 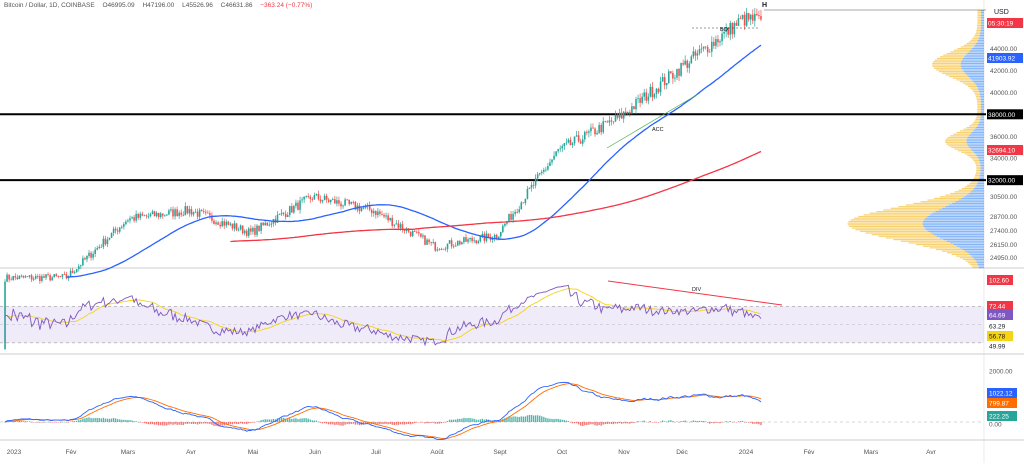 I want to click on ohlc-open: O46995.09, so click(x=118, y=5).